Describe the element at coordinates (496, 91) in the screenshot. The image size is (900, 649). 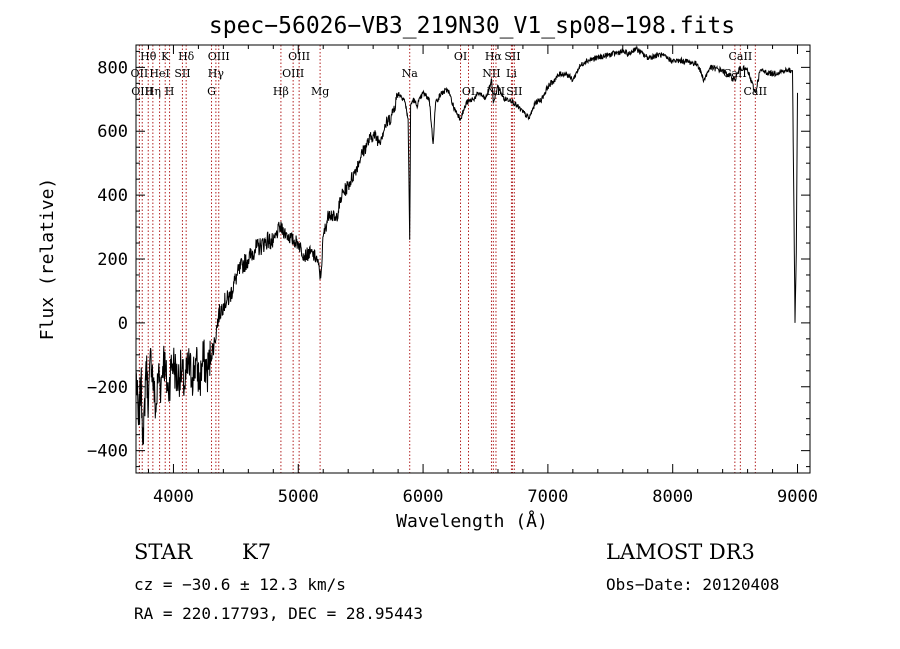
I see `line-label-23: NII` at that location.